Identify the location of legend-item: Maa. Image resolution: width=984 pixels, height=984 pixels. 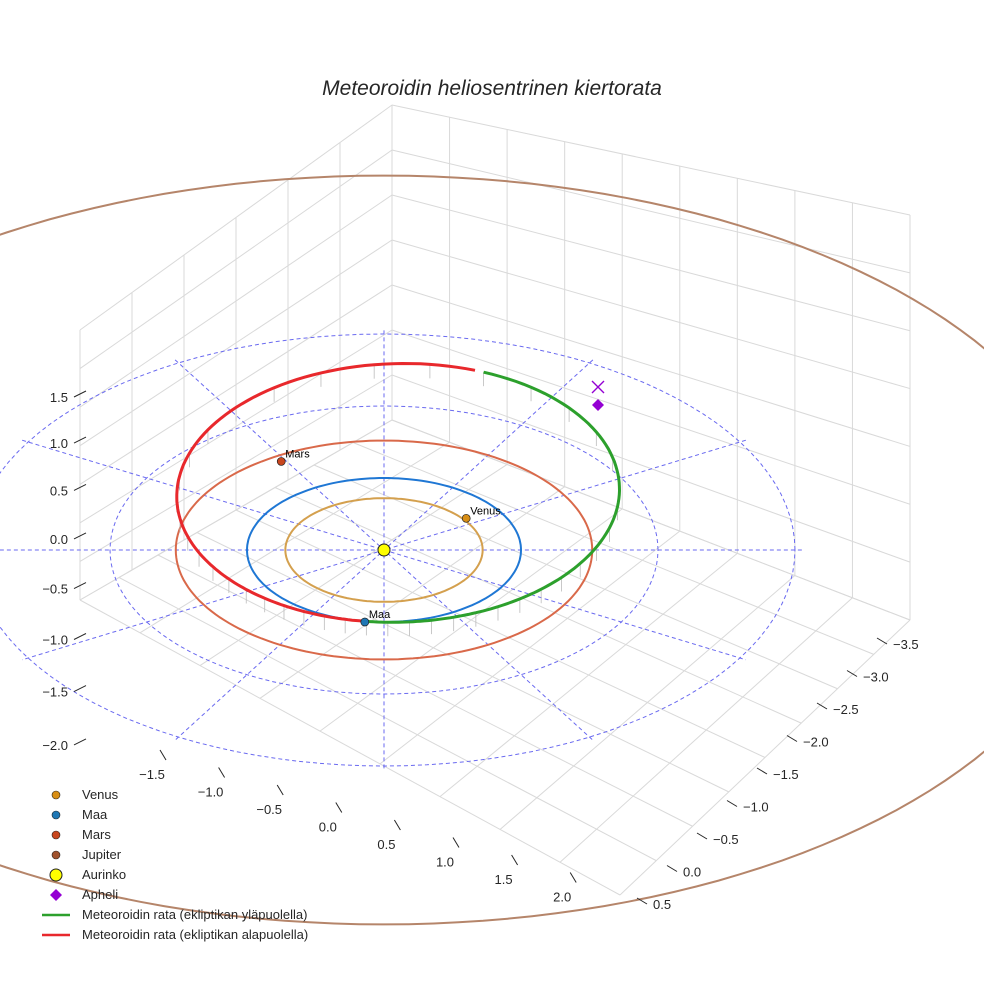
(79, 814).